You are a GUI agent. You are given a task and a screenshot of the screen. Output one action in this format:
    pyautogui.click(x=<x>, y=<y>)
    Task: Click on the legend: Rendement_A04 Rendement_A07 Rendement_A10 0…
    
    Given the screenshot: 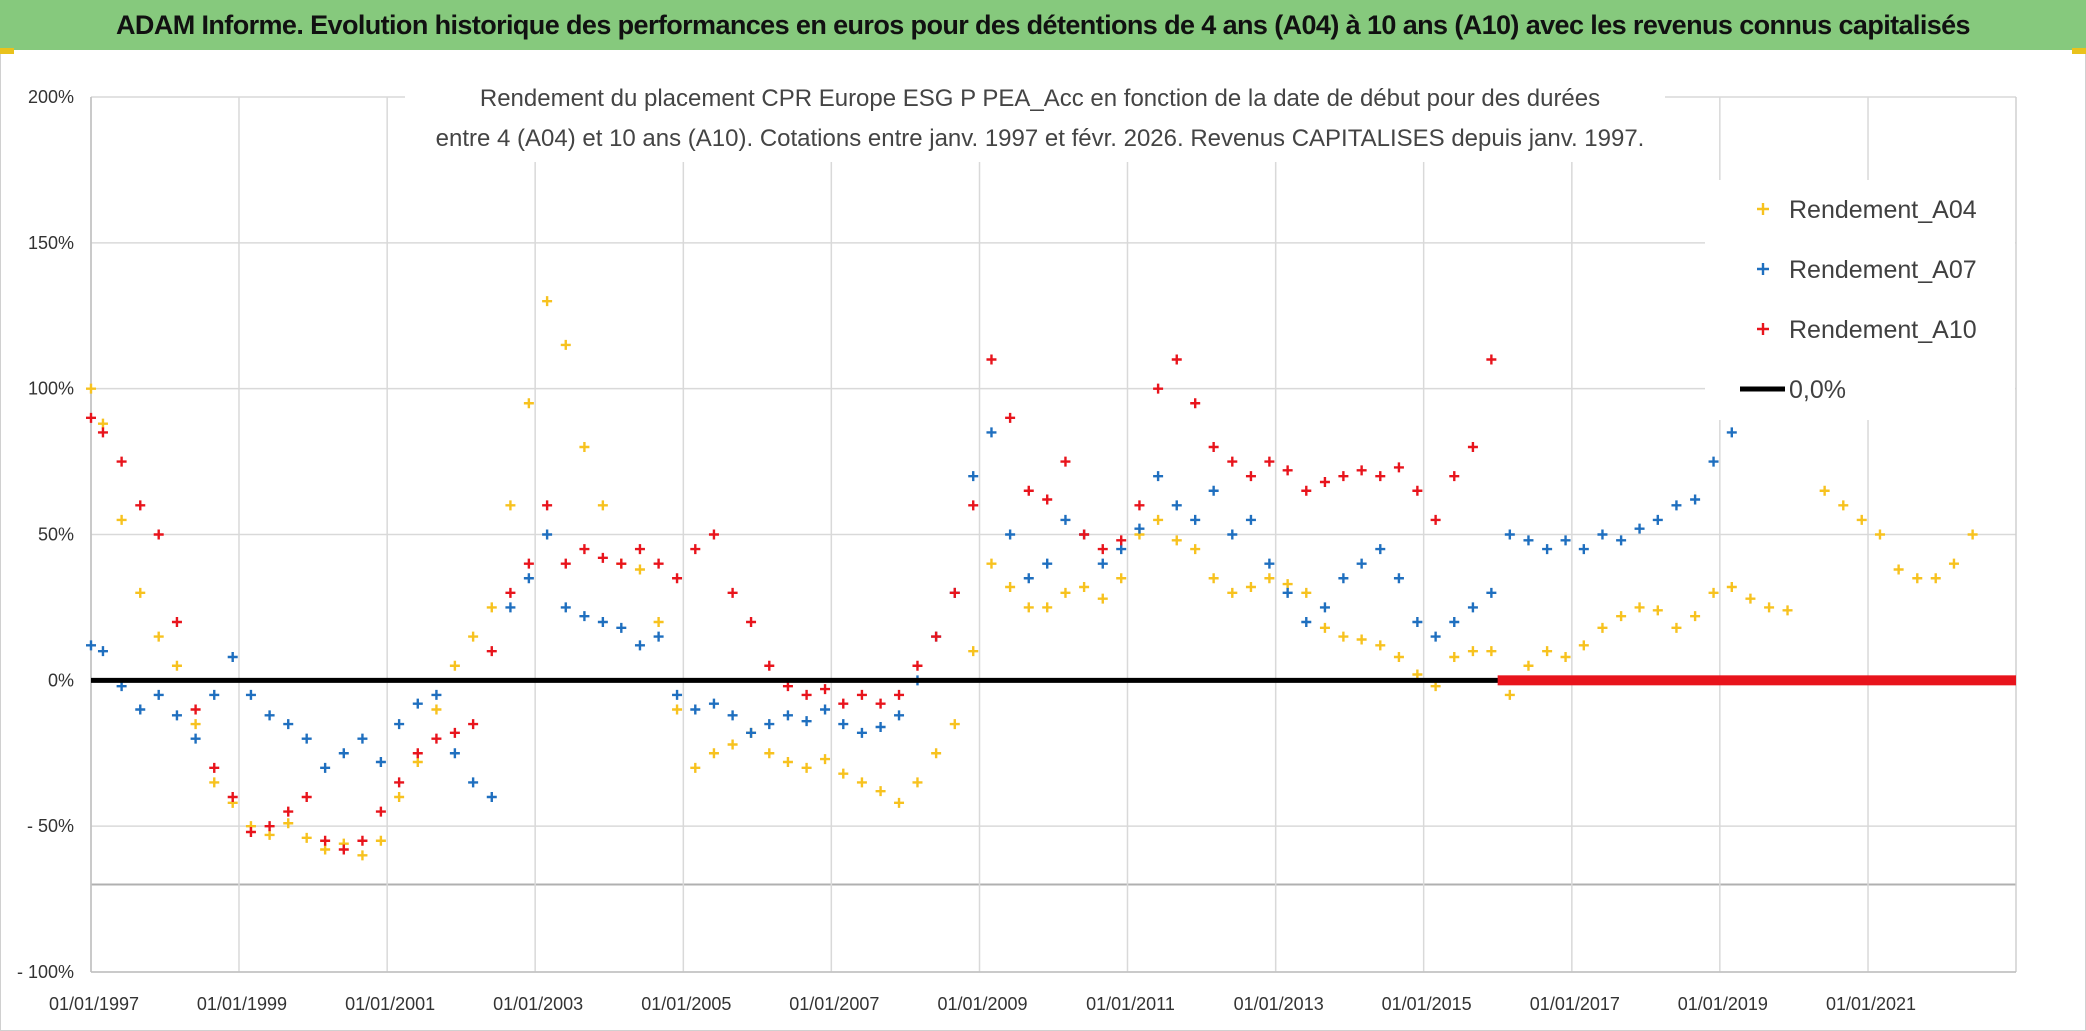 What is the action you would take?
    pyautogui.click(x=1860, y=300)
    